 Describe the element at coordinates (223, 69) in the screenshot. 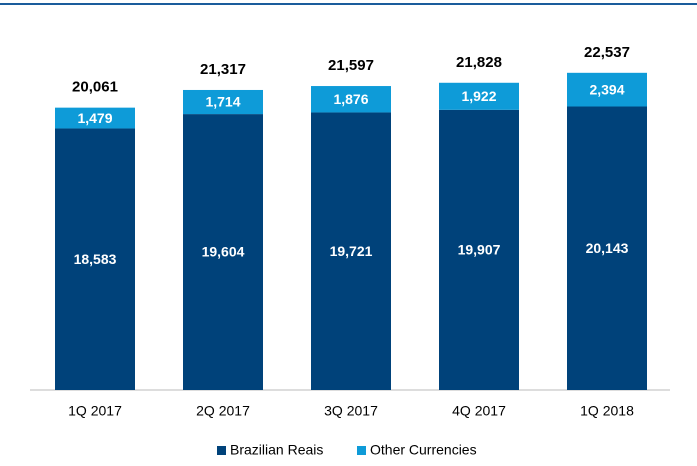

I see `total-label: 21,317` at that location.